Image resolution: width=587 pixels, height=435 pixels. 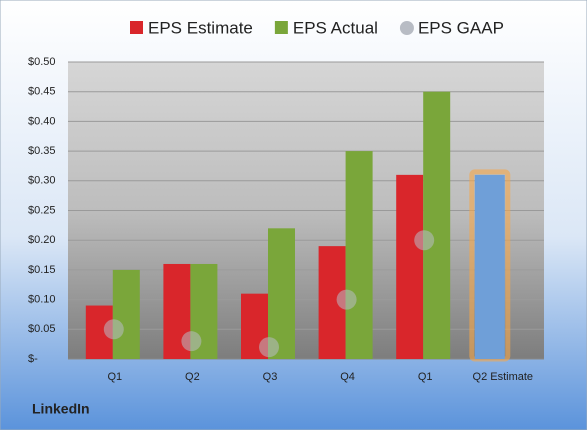 What do you see at coordinates (347, 377) in the screenshot?
I see `x-tick-label: Q4` at bounding box center [347, 377].